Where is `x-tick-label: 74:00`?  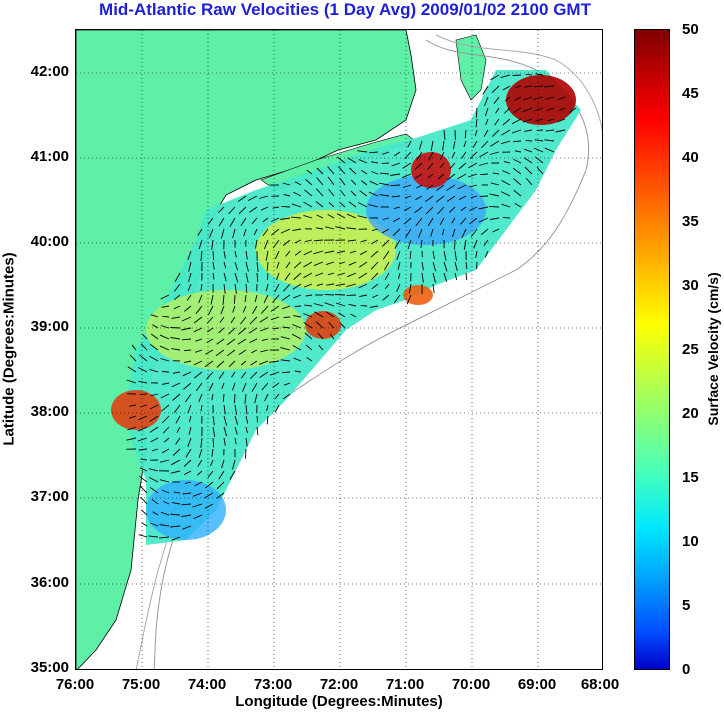 x-tick-label: 74:00 is located at coordinates (207, 684).